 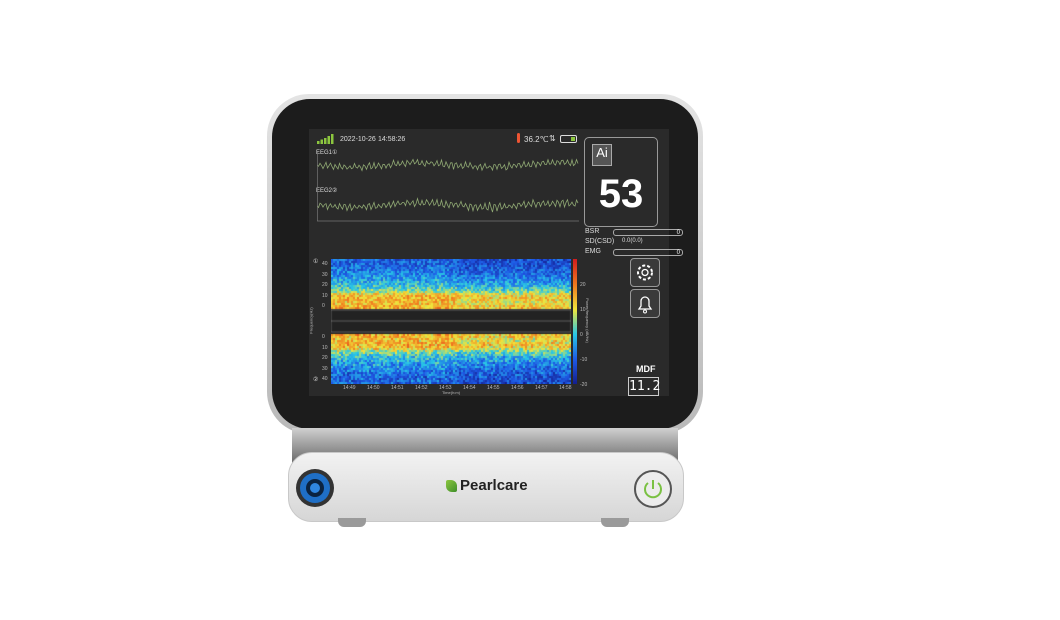 I want to click on colorbar-tick-label: -10, so click(x=584, y=360).